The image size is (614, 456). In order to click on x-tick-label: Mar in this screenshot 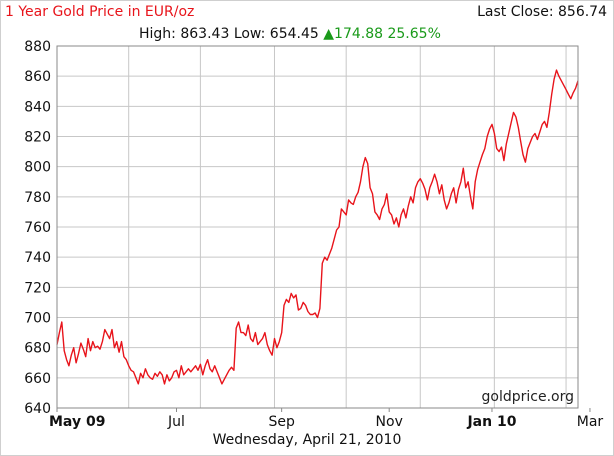, I will do `click(590, 422)`.